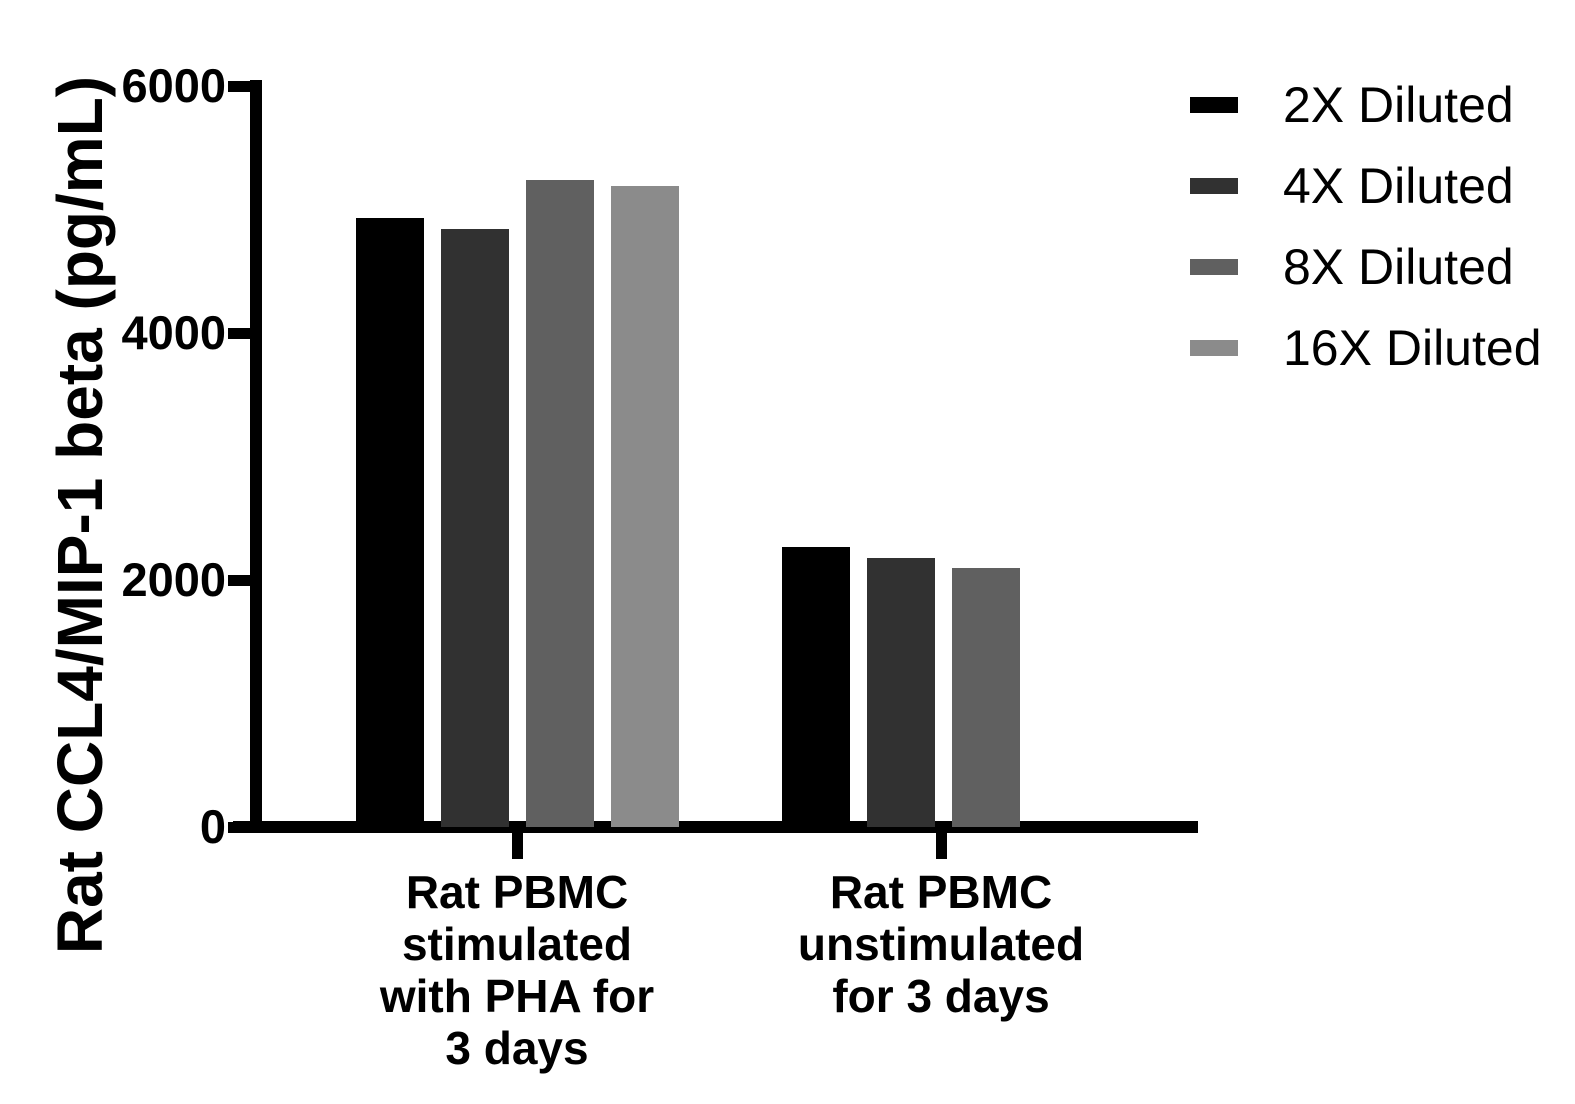 This screenshot has width=1575, height=1104. I want to click on bar-8x-diluted-group1, so click(560, 503).